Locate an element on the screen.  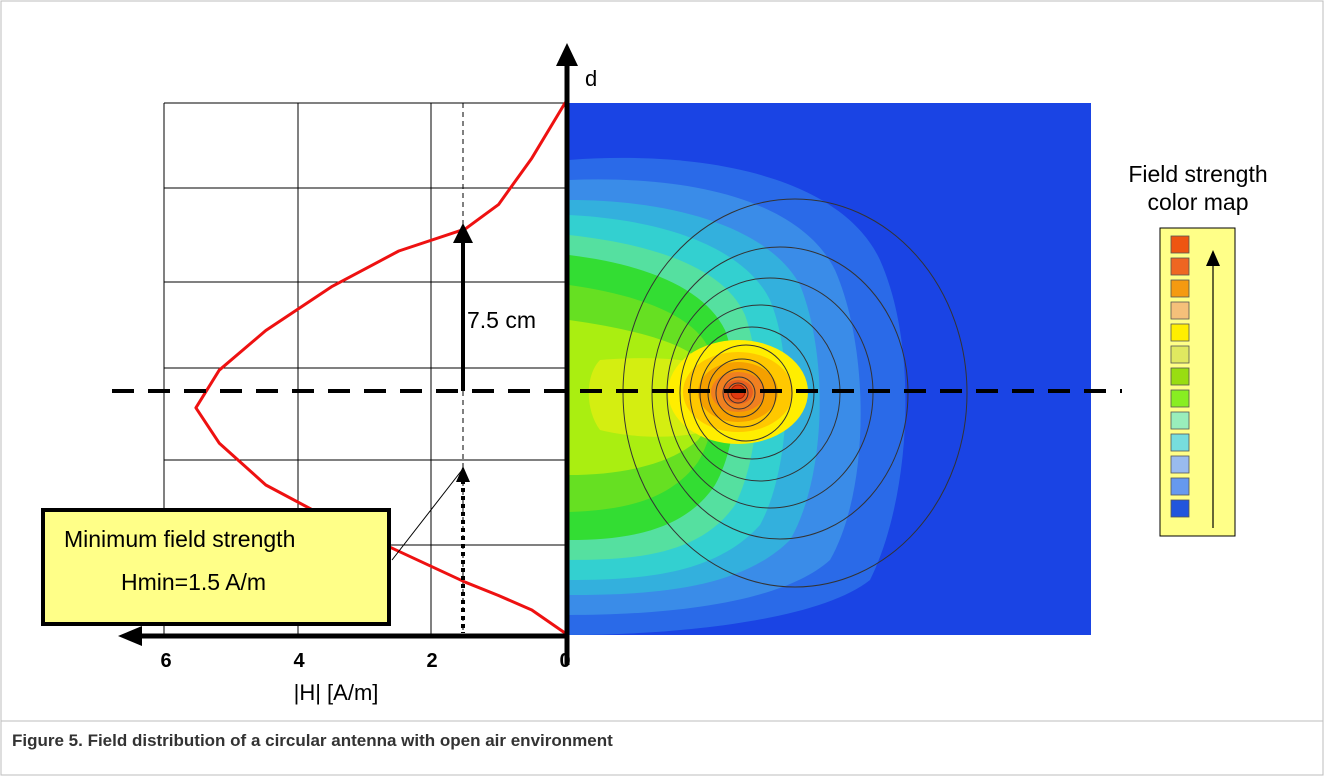
callout-value: Hmin=1.5 A/m is located at coordinates (193, 582).